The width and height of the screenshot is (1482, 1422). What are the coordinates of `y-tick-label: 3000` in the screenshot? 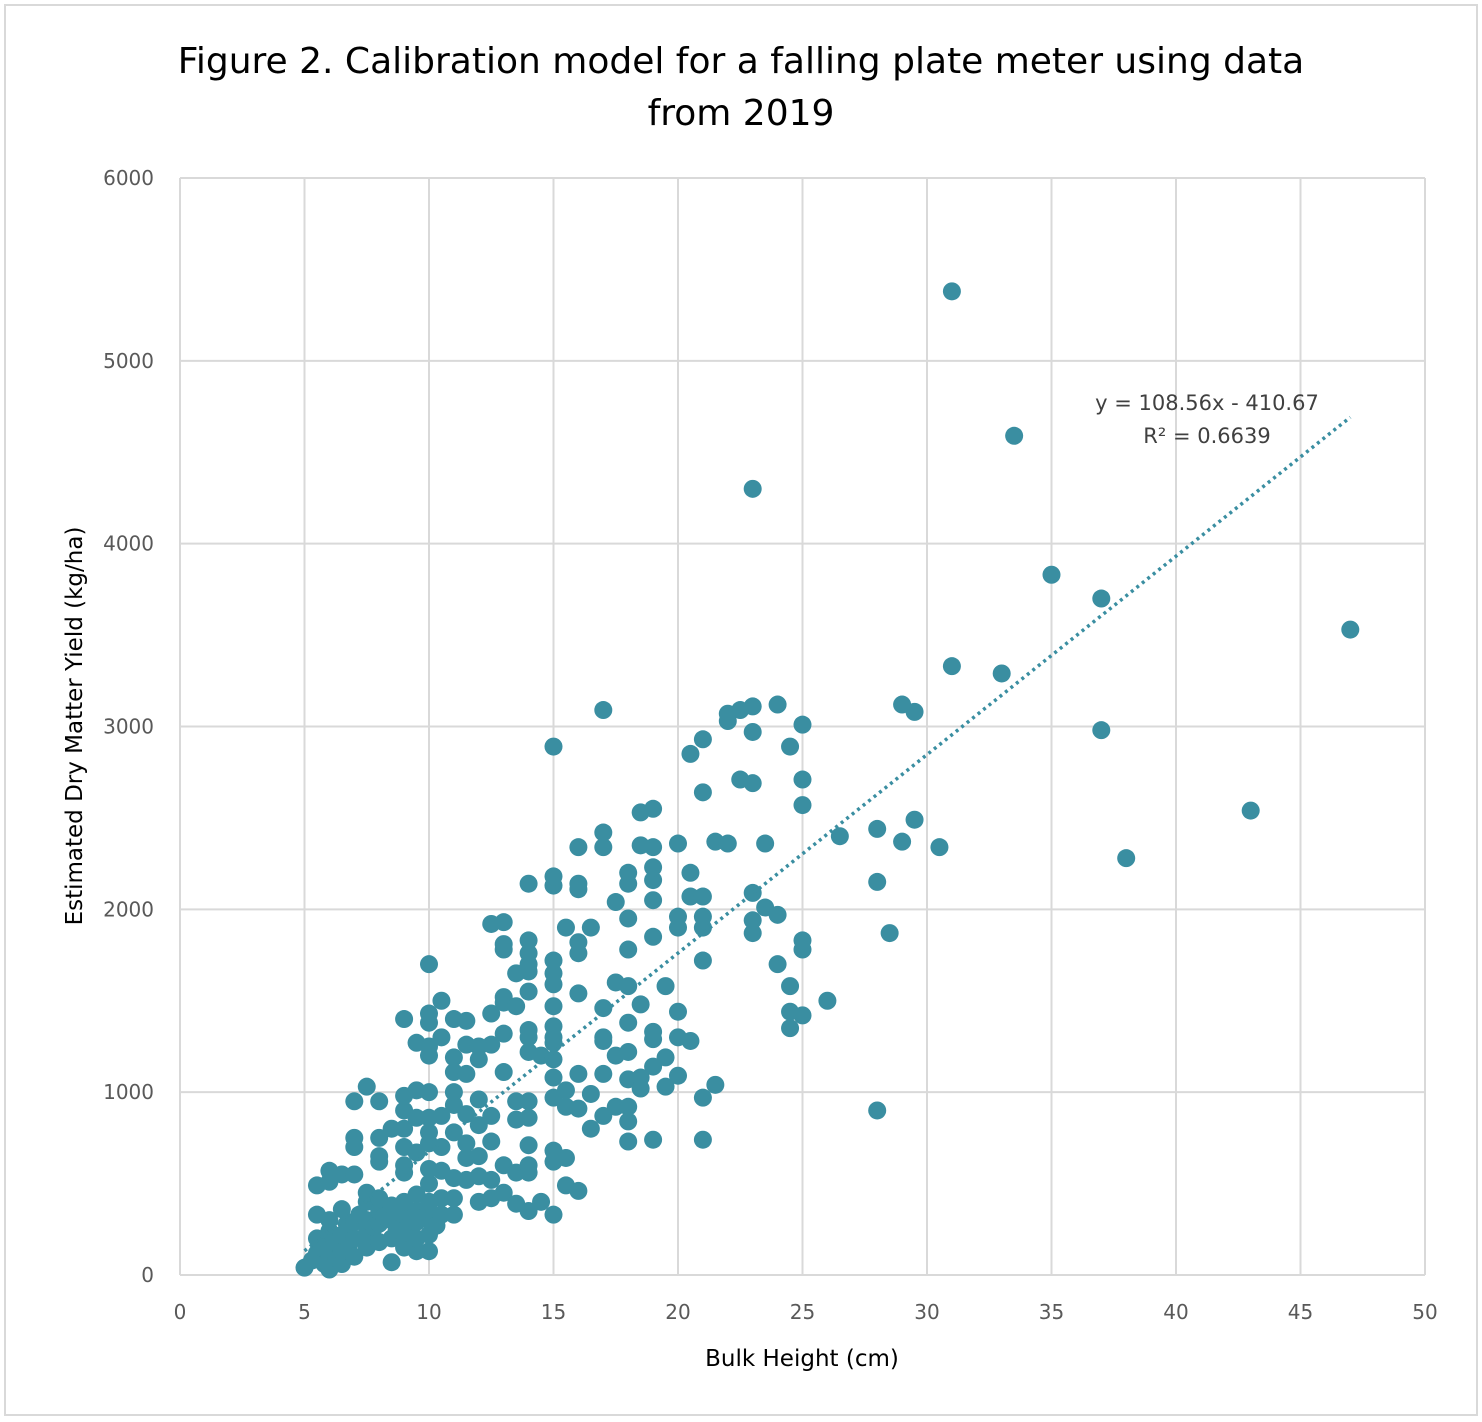 It's located at (128, 727).